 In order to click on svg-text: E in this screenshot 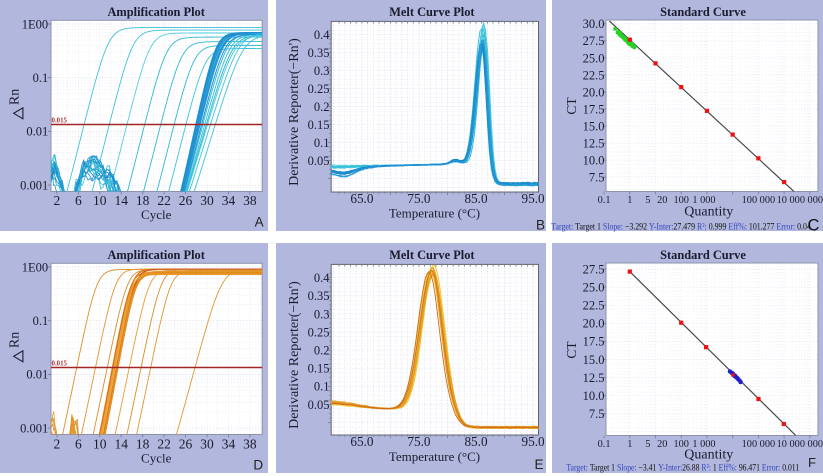, I will do `click(538, 464)`.